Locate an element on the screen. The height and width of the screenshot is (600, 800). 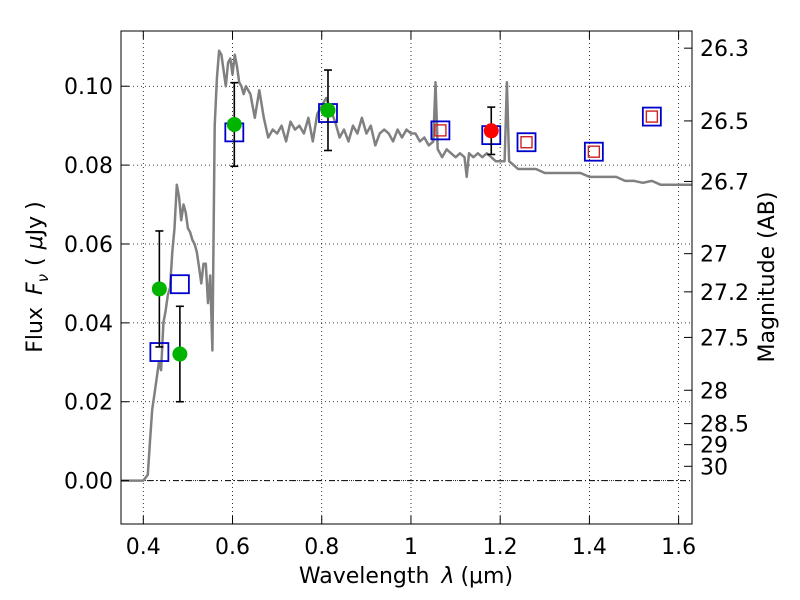
y-axis-title-flux: Flux is located at coordinates (35, 330).